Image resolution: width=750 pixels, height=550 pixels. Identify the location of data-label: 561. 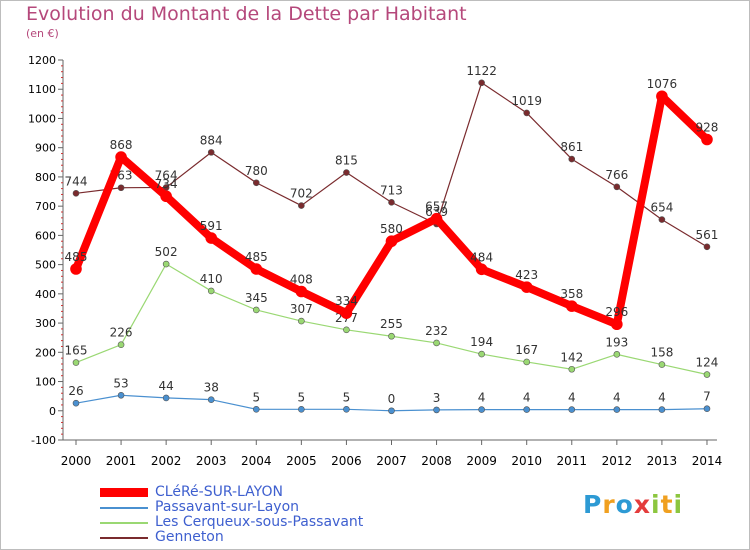
(707, 235).